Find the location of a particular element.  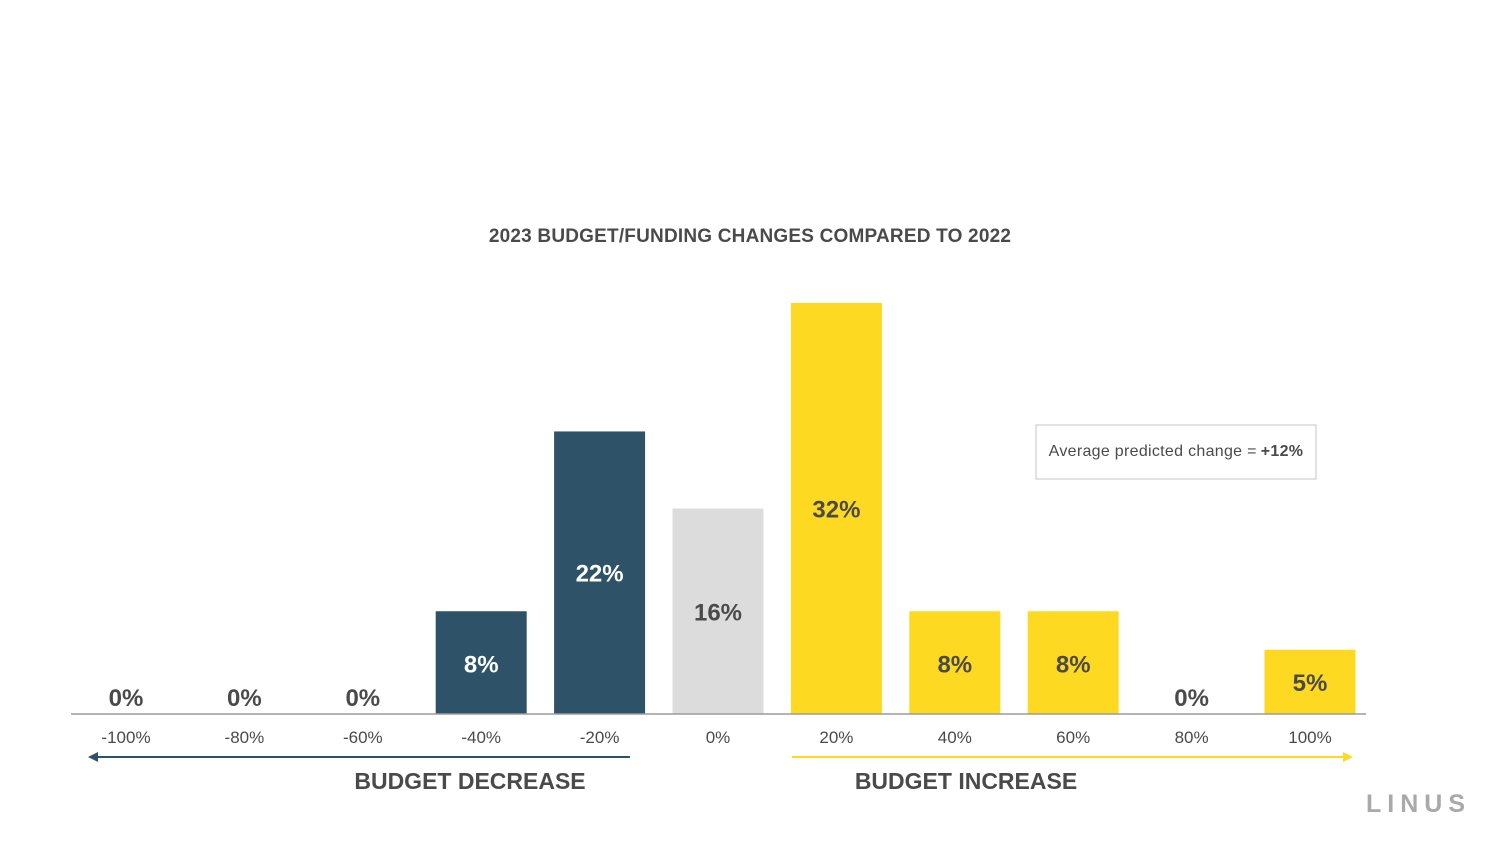

value-label-60%: 8% is located at coordinates (1073, 665).